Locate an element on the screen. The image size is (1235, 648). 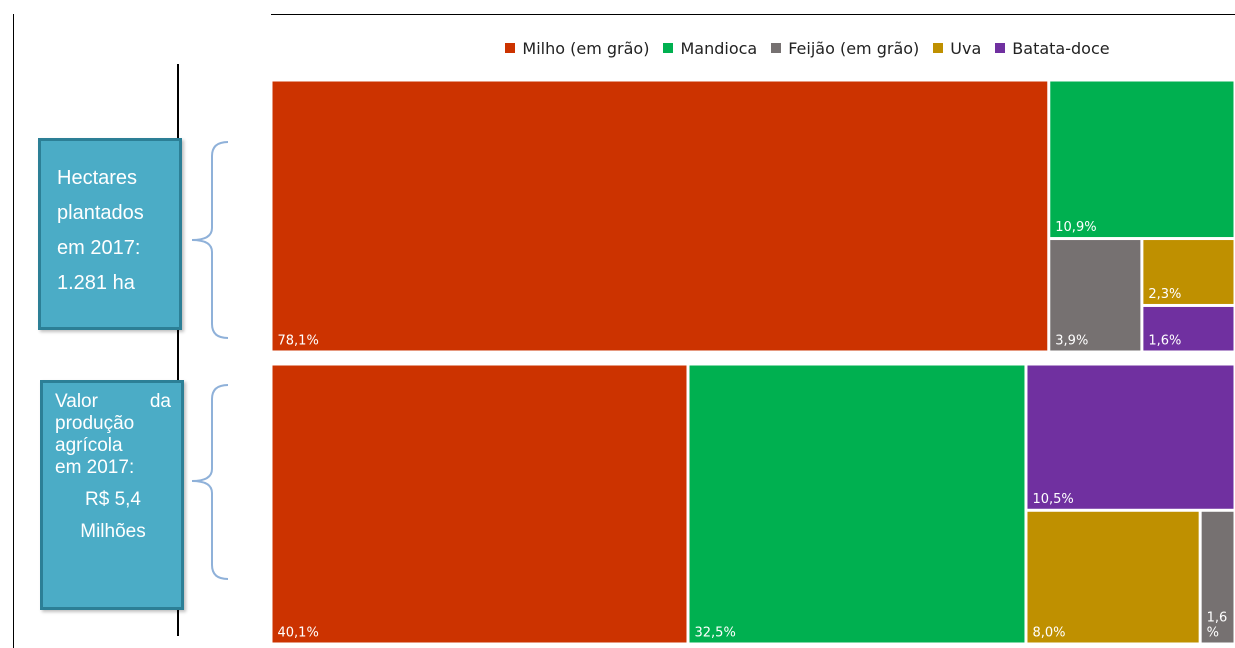
hectares-line: Hectares is located at coordinates (97, 178).